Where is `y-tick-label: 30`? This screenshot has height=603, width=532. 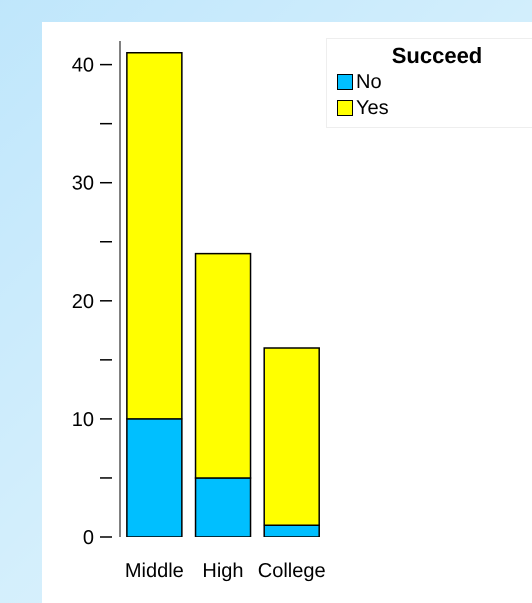 y-tick-label: 30 is located at coordinates (83, 183).